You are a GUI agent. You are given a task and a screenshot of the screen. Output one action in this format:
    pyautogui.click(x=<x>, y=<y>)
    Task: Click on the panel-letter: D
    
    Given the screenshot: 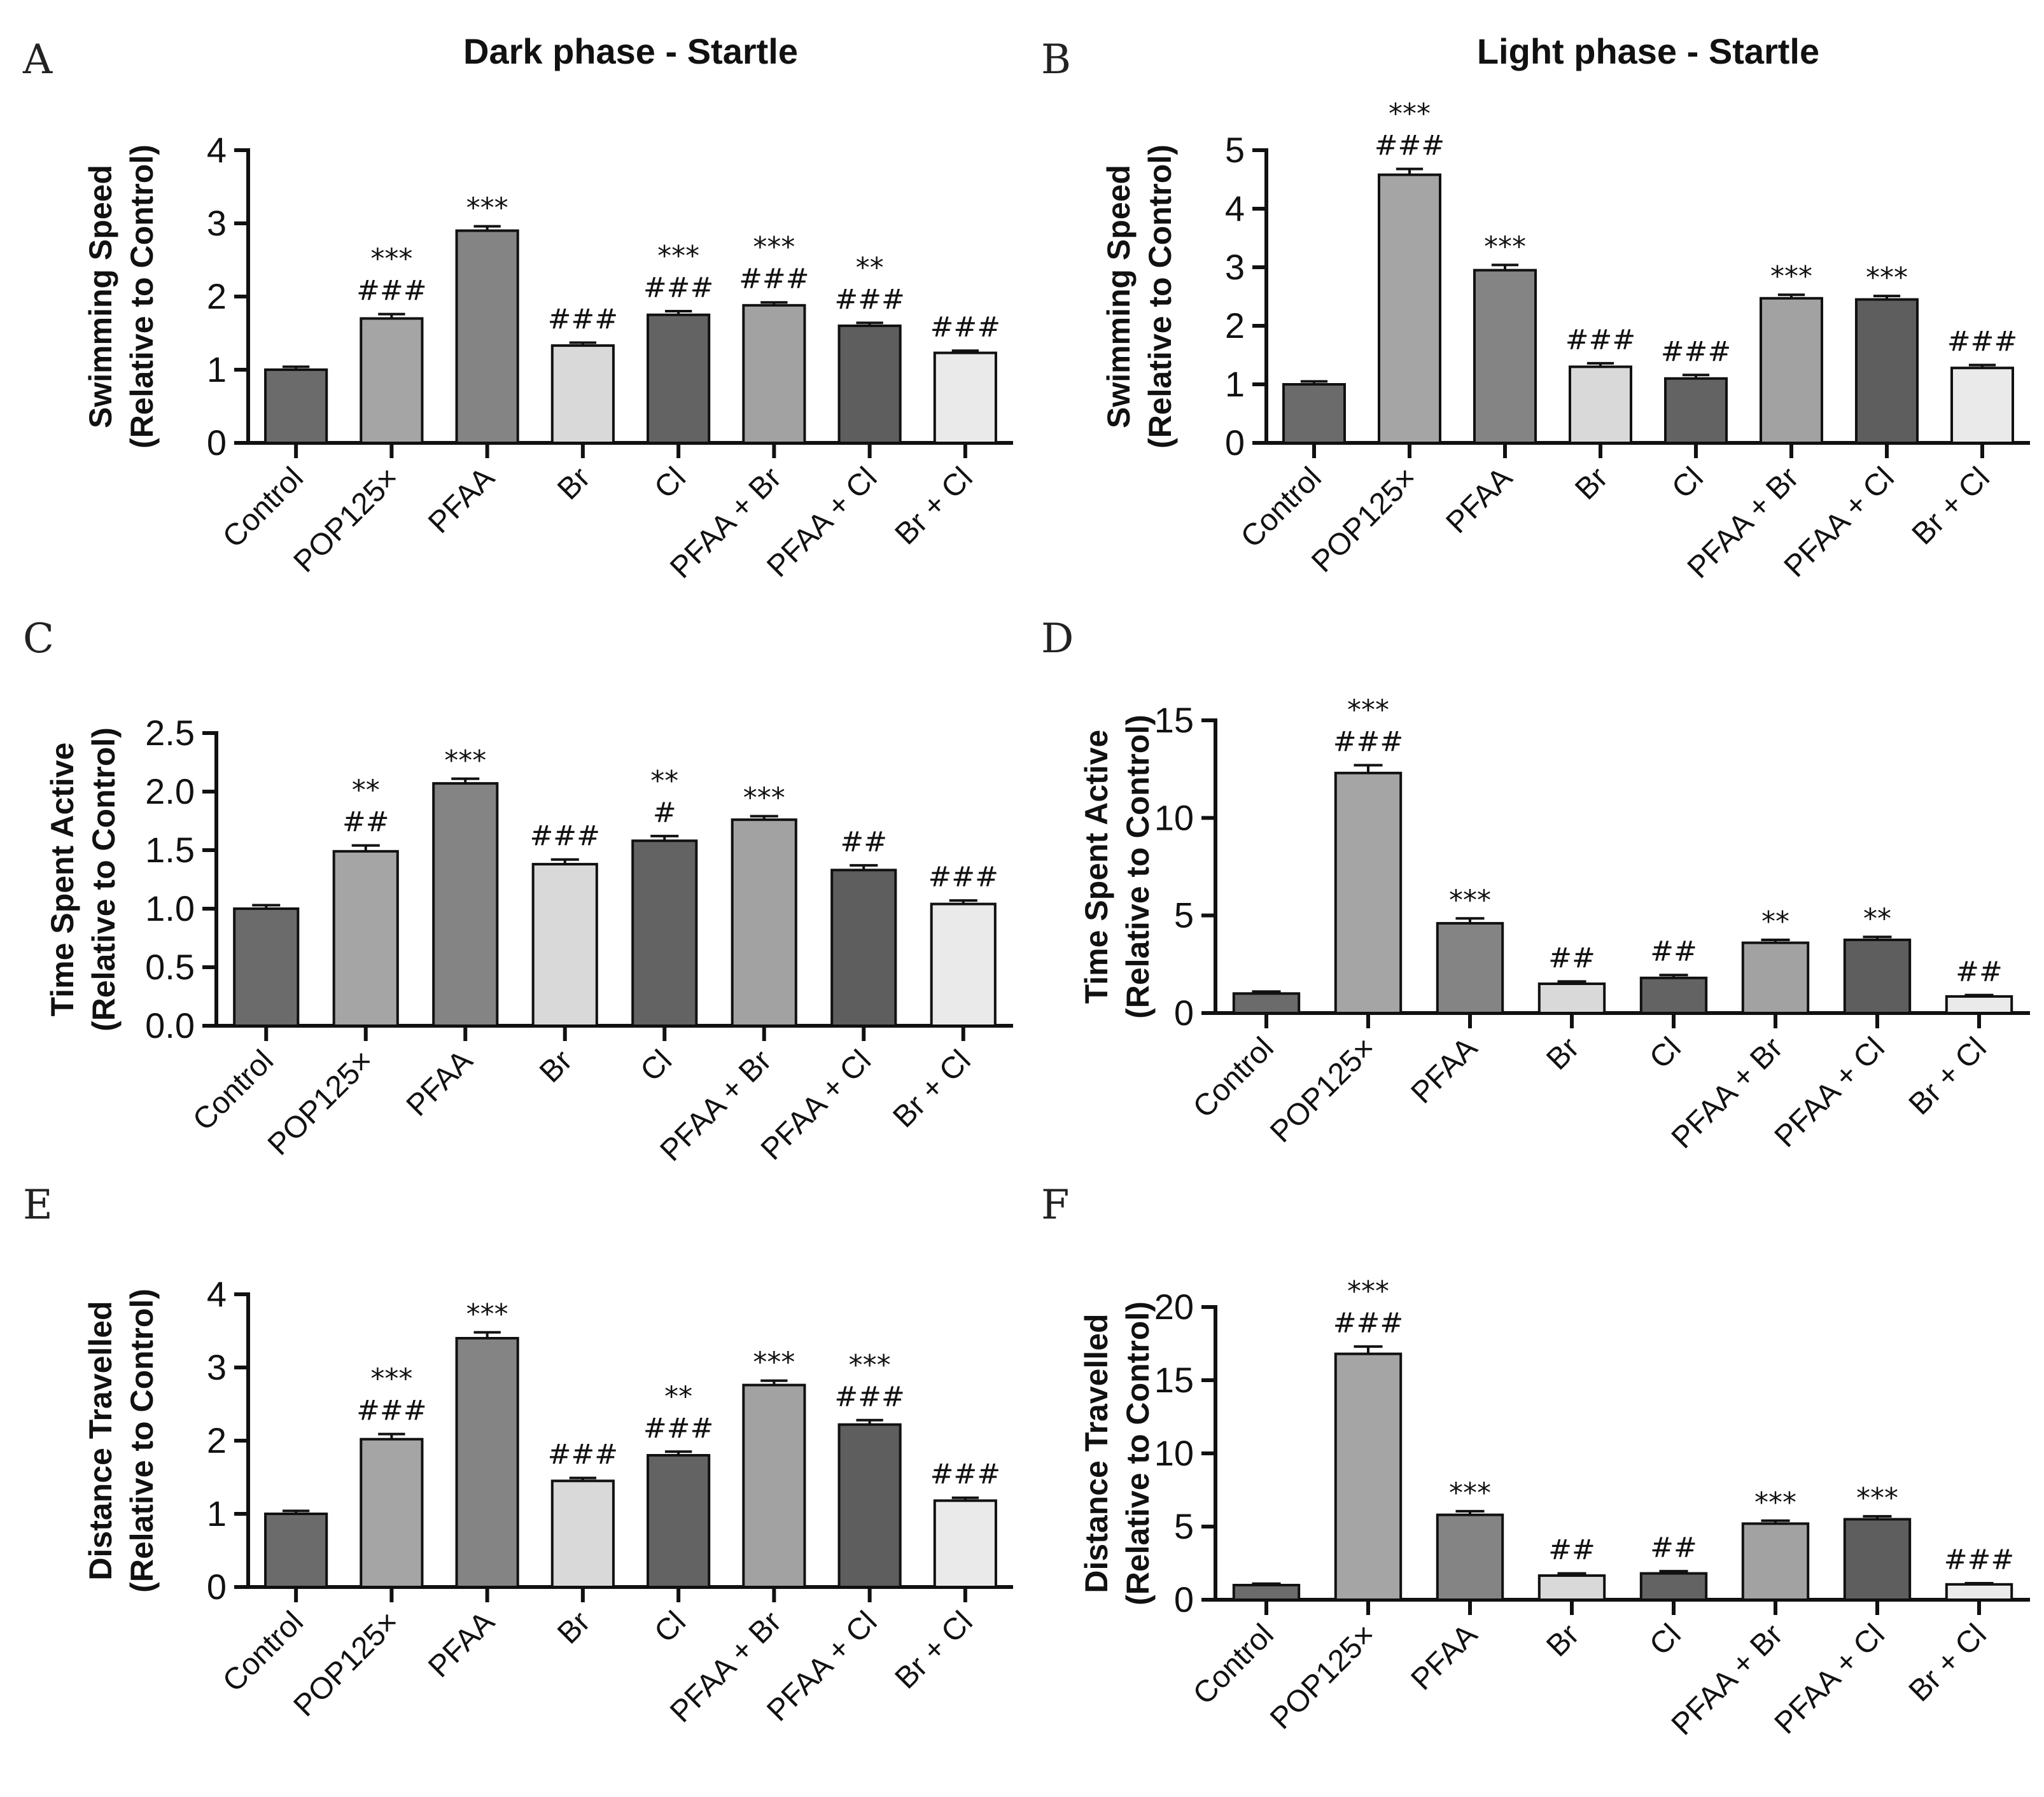 What is the action you would take?
    pyautogui.click(x=1057, y=638)
    